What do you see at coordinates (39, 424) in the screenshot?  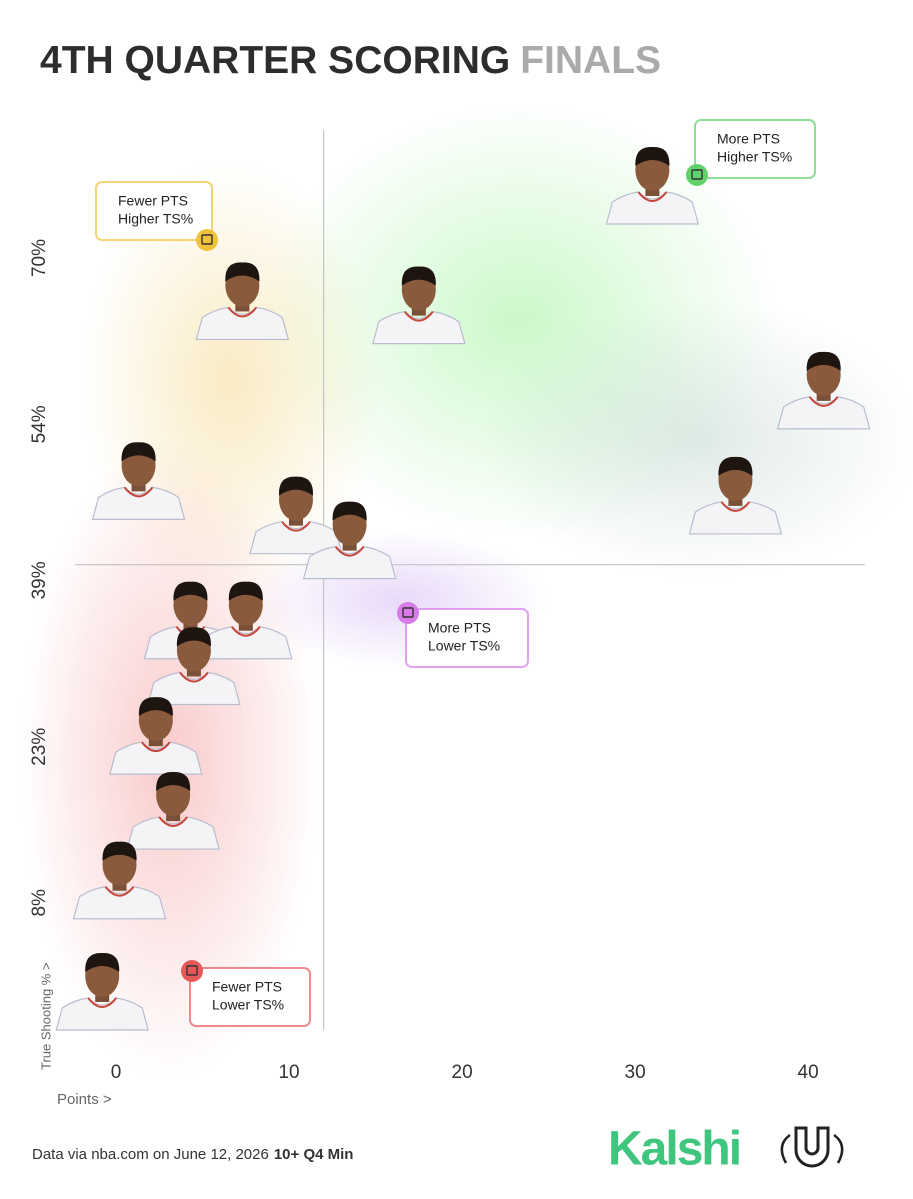 I see `y-tick-label: 54%` at bounding box center [39, 424].